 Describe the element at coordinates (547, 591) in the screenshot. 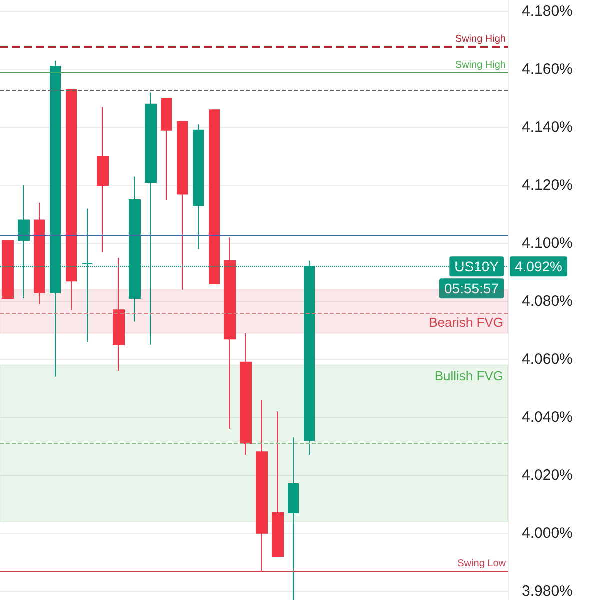

I see `y-tick-label: 3.980%` at that location.